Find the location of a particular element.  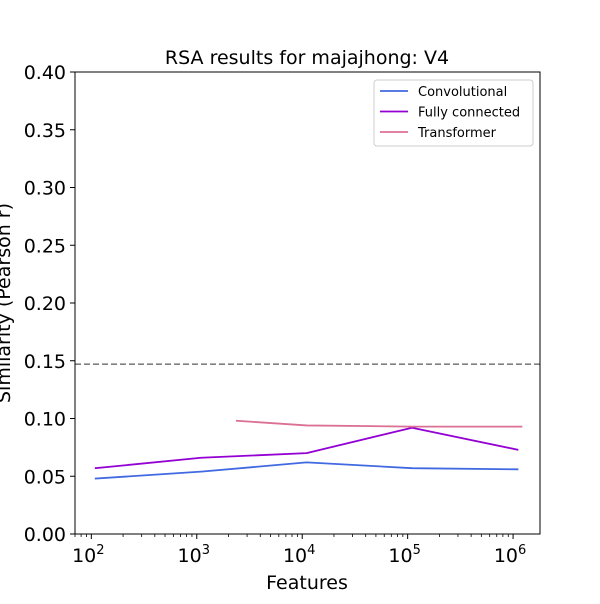

legend-box is located at coordinates (453, 113).